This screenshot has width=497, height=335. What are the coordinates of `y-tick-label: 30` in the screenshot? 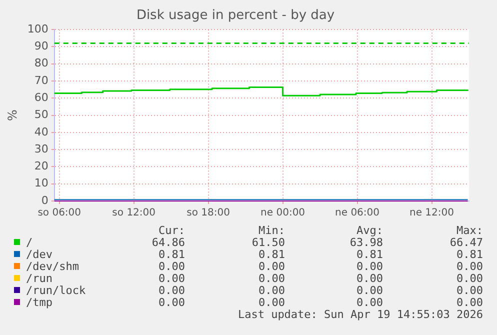 It's located at (41, 149).